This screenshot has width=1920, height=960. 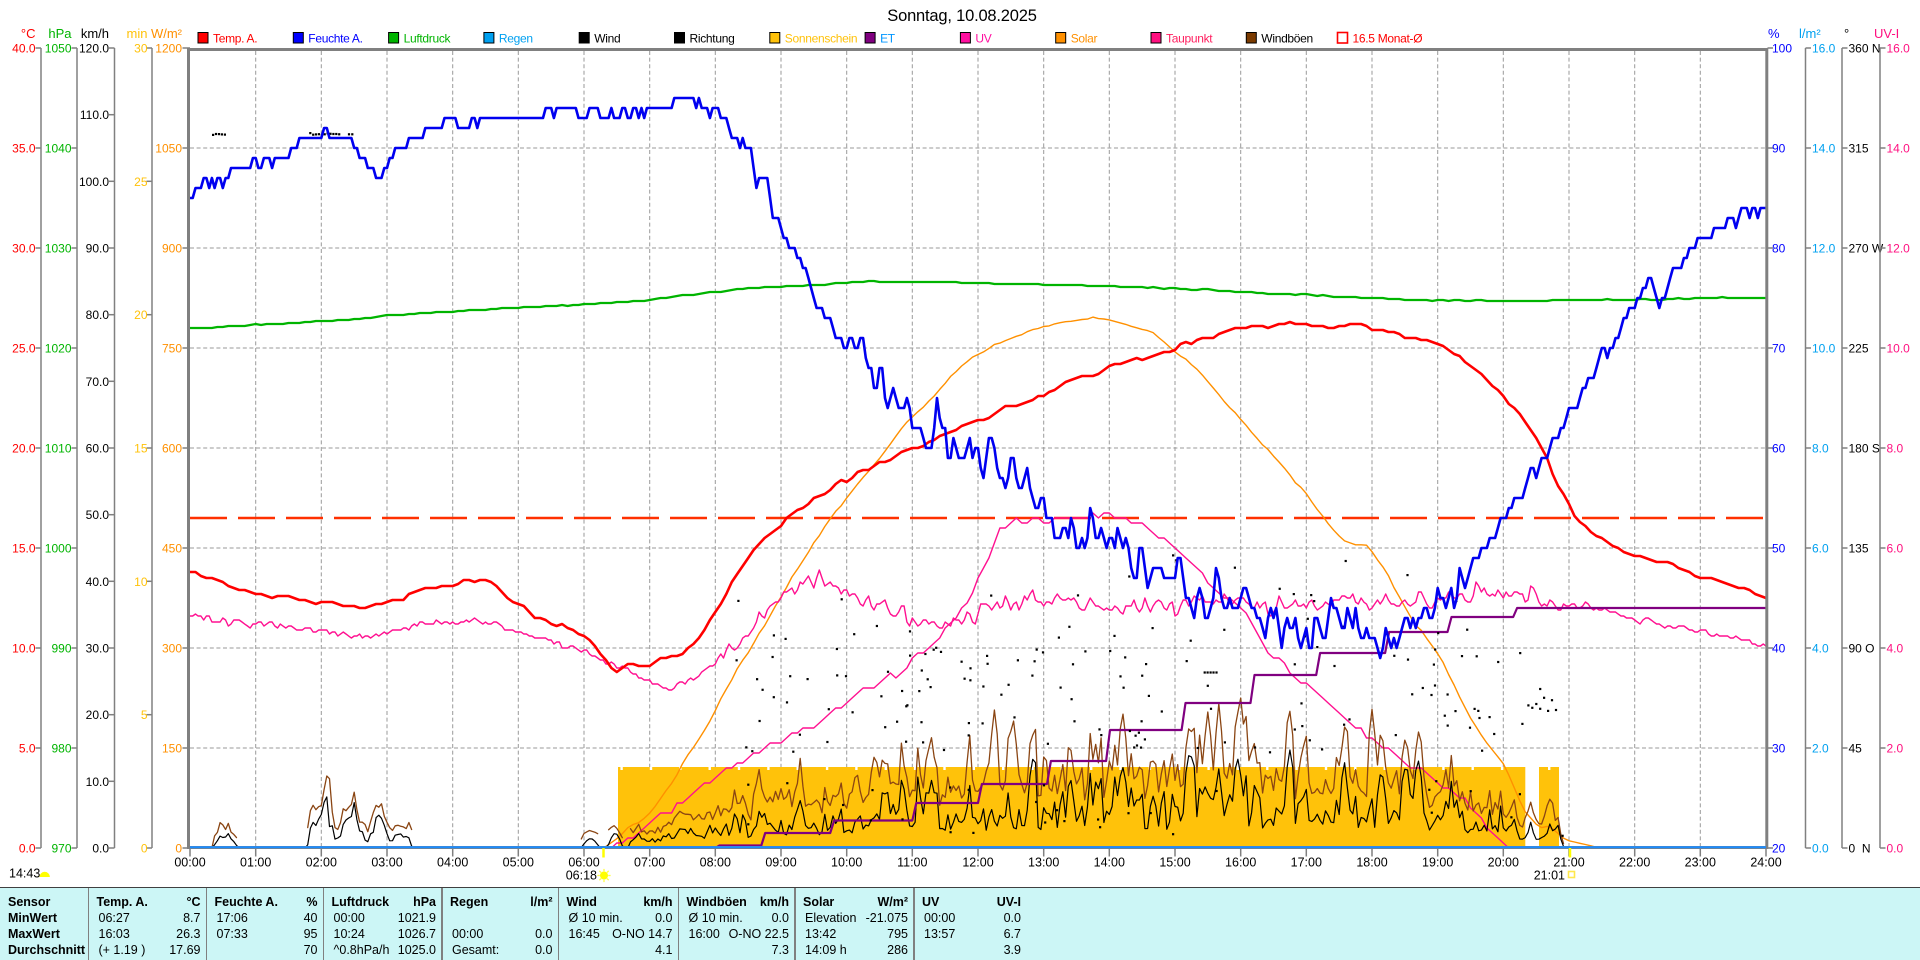 I want to click on svg-text: km/h, so click(x=95, y=33).